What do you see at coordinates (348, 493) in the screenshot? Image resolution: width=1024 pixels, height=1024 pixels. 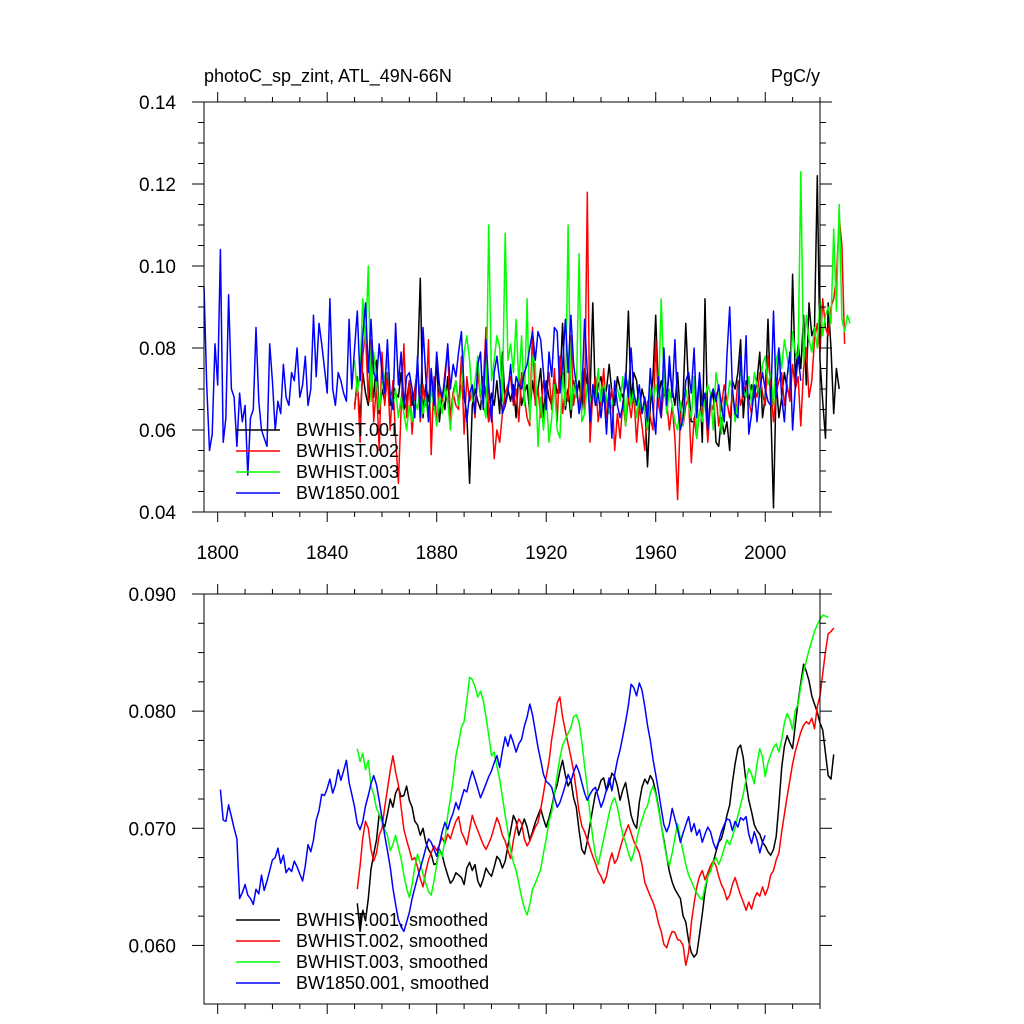 I see `top-legend-label: BW1850.001` at bounding box center [348, 493].